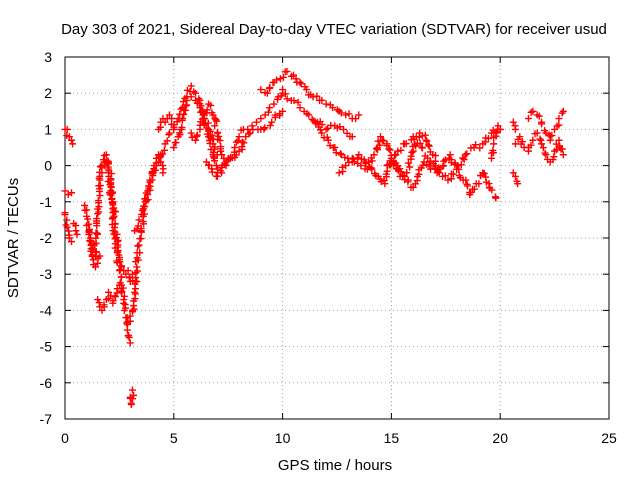 The image size is (640, 480). What do you see at coordinates (13, 238) in the screenshot?
I see `y-axis-label: SDTVAR / TECUs` at bounding box center [13, 238].